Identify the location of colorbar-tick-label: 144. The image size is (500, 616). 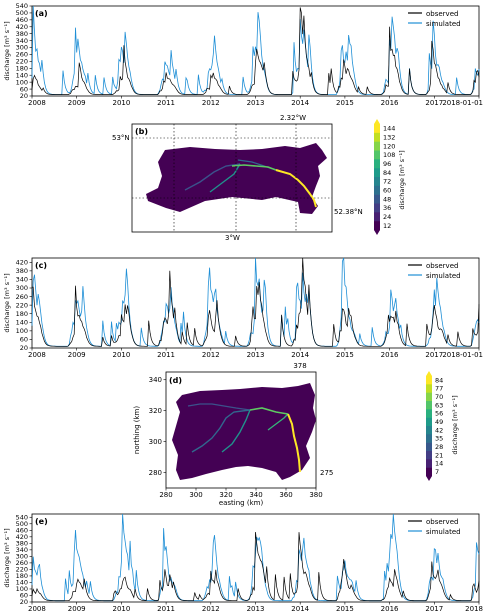
(389, 129).